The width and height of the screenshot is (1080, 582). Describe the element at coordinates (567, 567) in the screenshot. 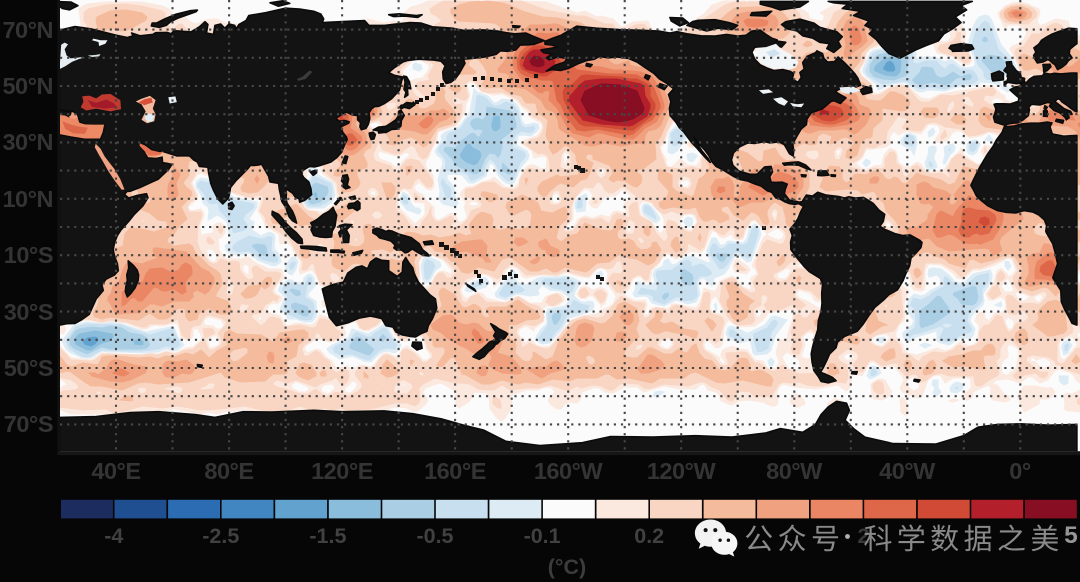

I see `svg-text: (°C)` at that location.